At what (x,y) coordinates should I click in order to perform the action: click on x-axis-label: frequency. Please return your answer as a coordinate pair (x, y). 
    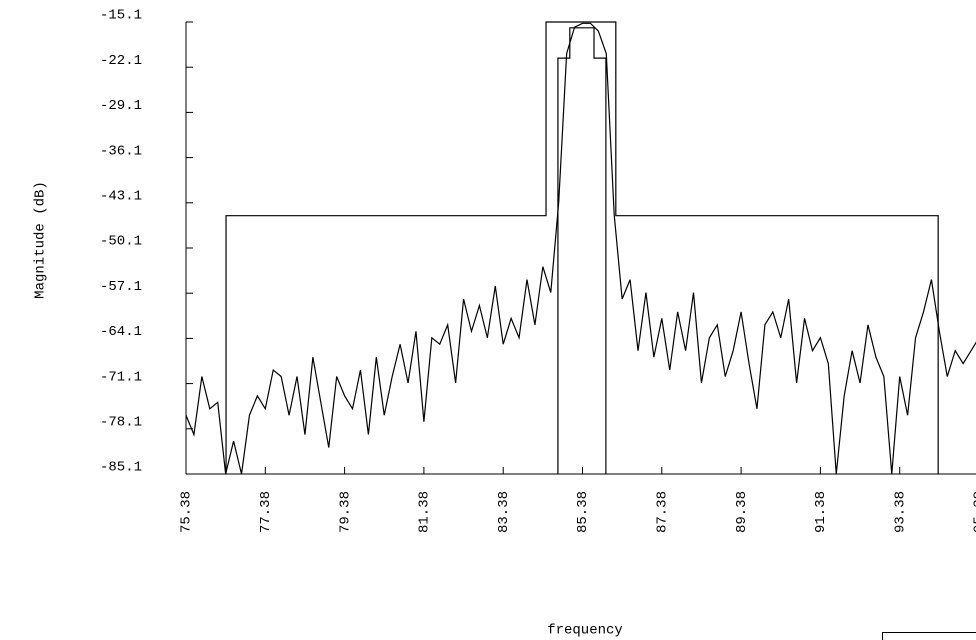
    Looking at the image, I should click on (585, 631).